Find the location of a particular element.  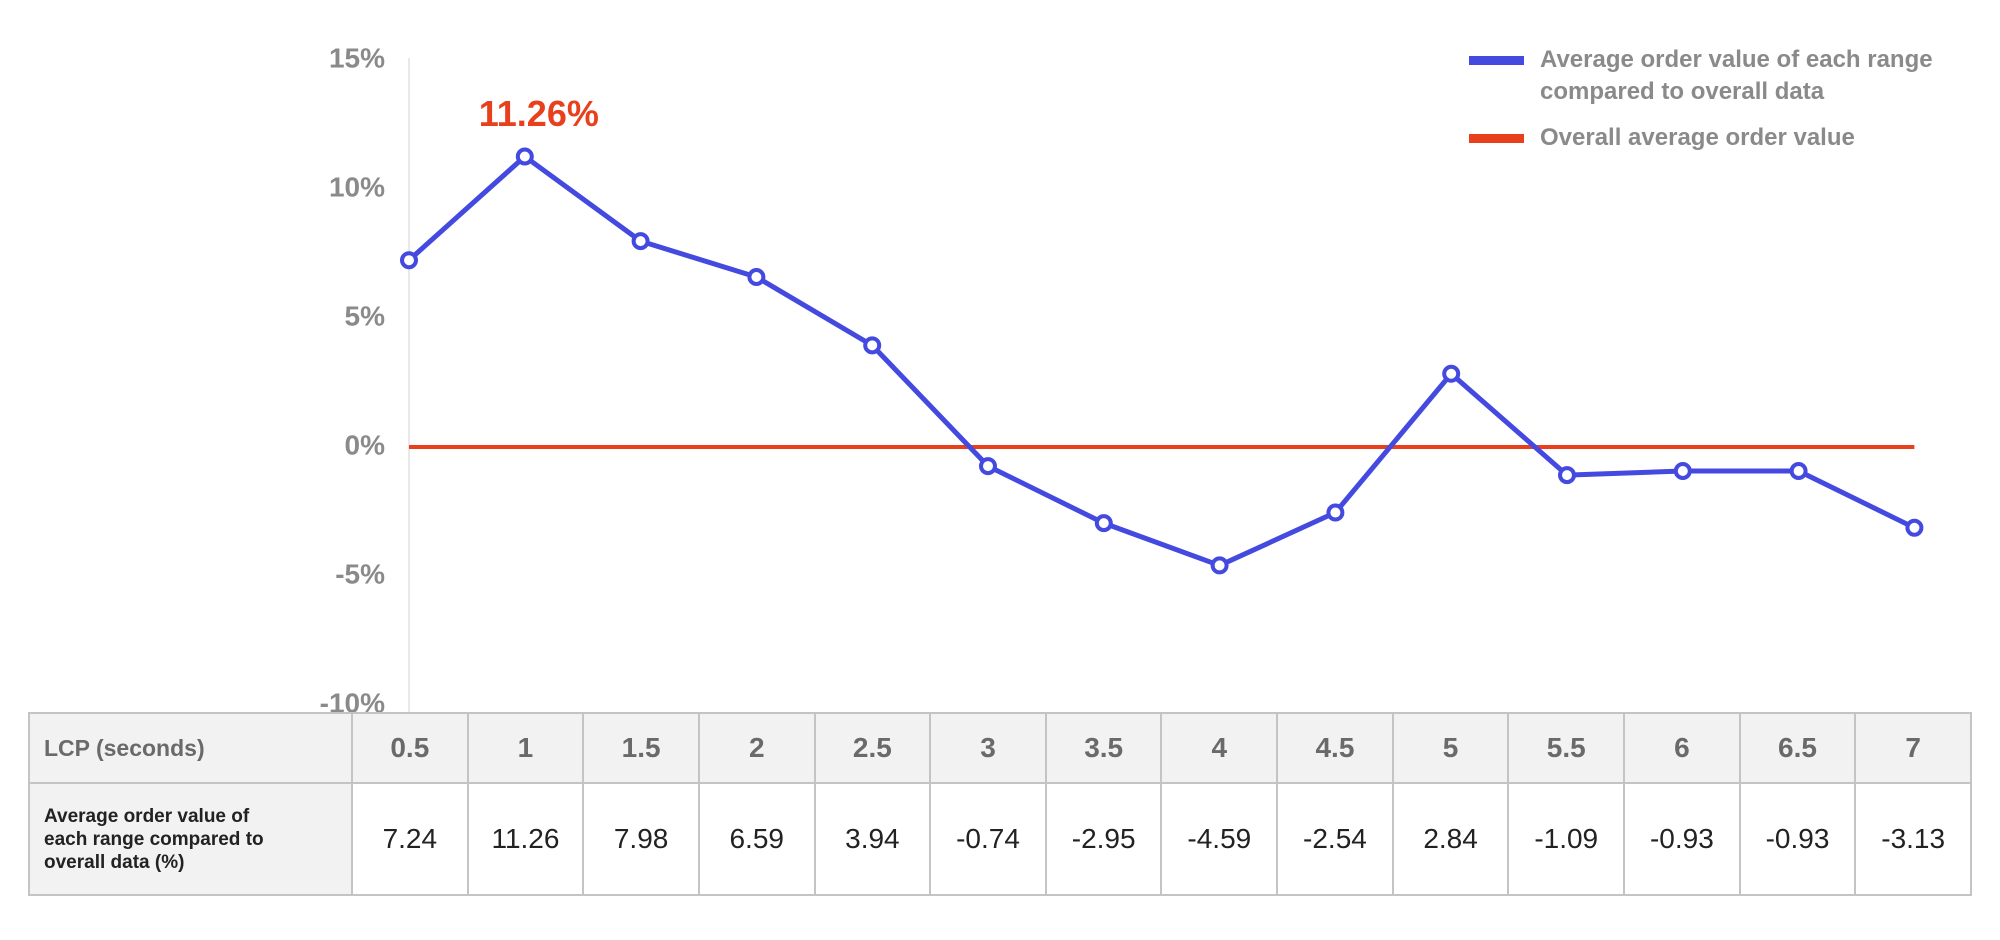

table-value: 2.84 is located at coordinates (1450, 839).